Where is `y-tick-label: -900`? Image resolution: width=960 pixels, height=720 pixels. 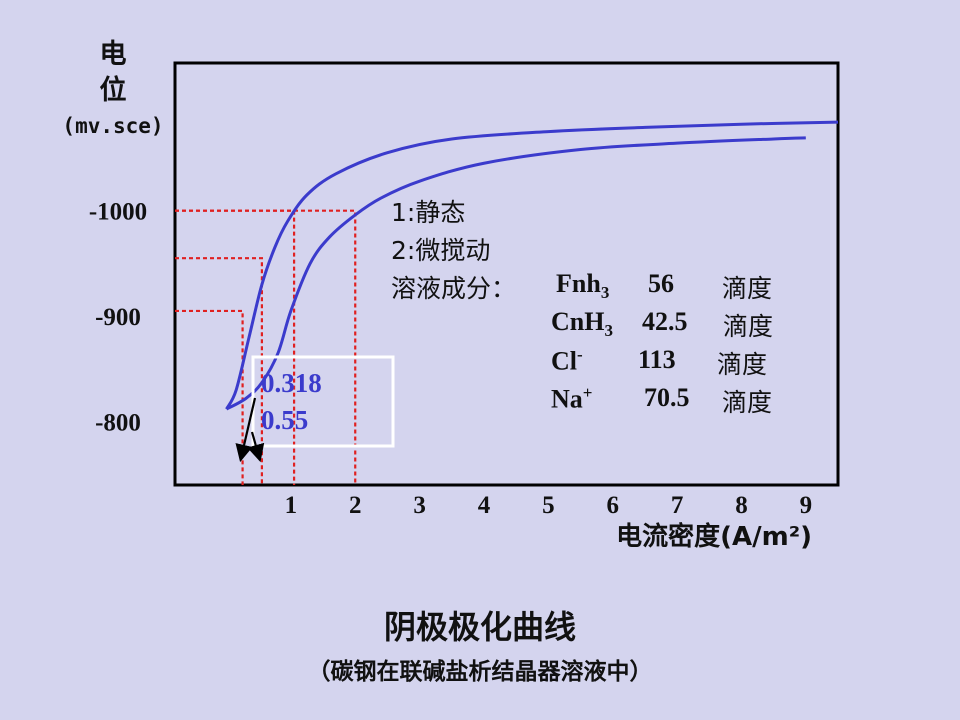 y-tick-label: -900 is located at coordinates (118, 317).